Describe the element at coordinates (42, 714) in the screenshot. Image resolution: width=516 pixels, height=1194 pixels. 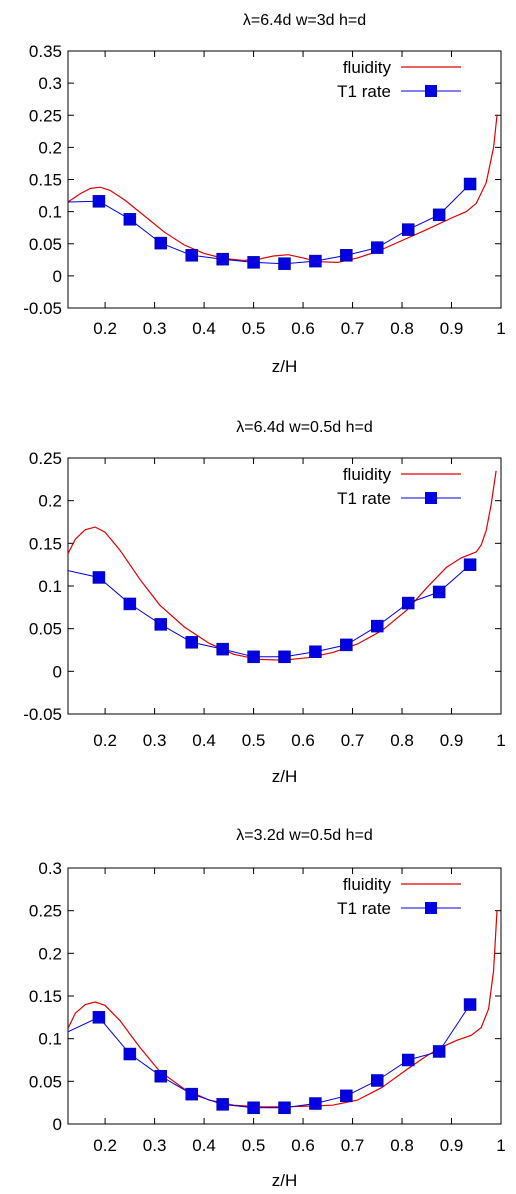
I see `y-tick-label: -0.05` at that location.